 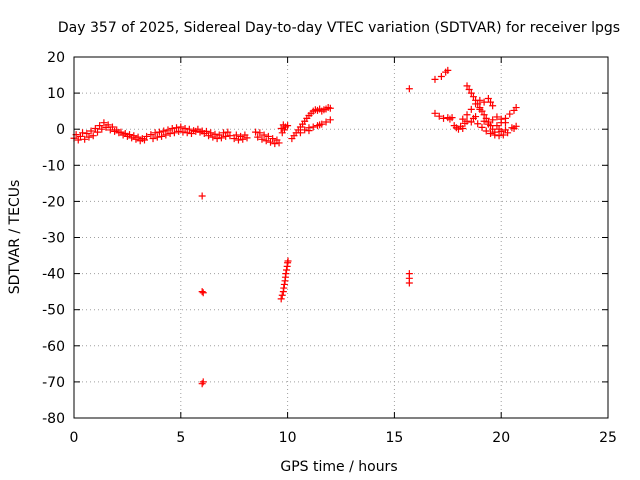 What do you see at coordinates (53, 275) in the screenshot?
I see `y-tick-label: -40` at bounding box center [53, 275].